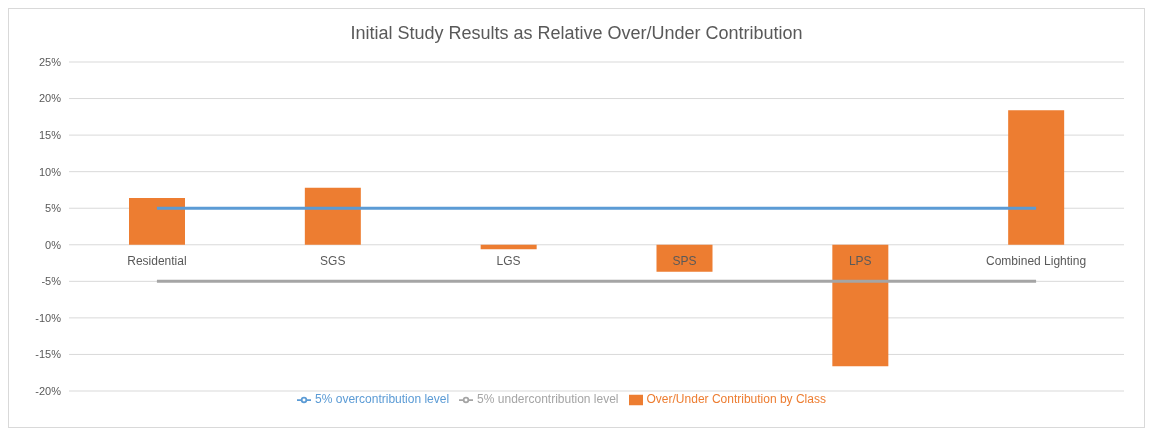  Describe the element at coordinates (548, 399) in the screenshot. I see `legend-label: 5% undercontribution level` at that location.